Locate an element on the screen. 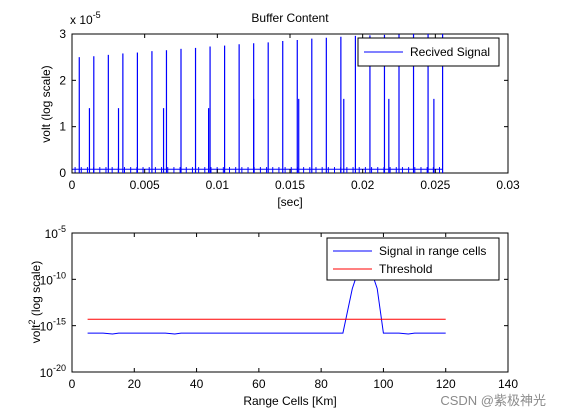  x-tick-label: 0.025 is located at coordinates (435, 185).